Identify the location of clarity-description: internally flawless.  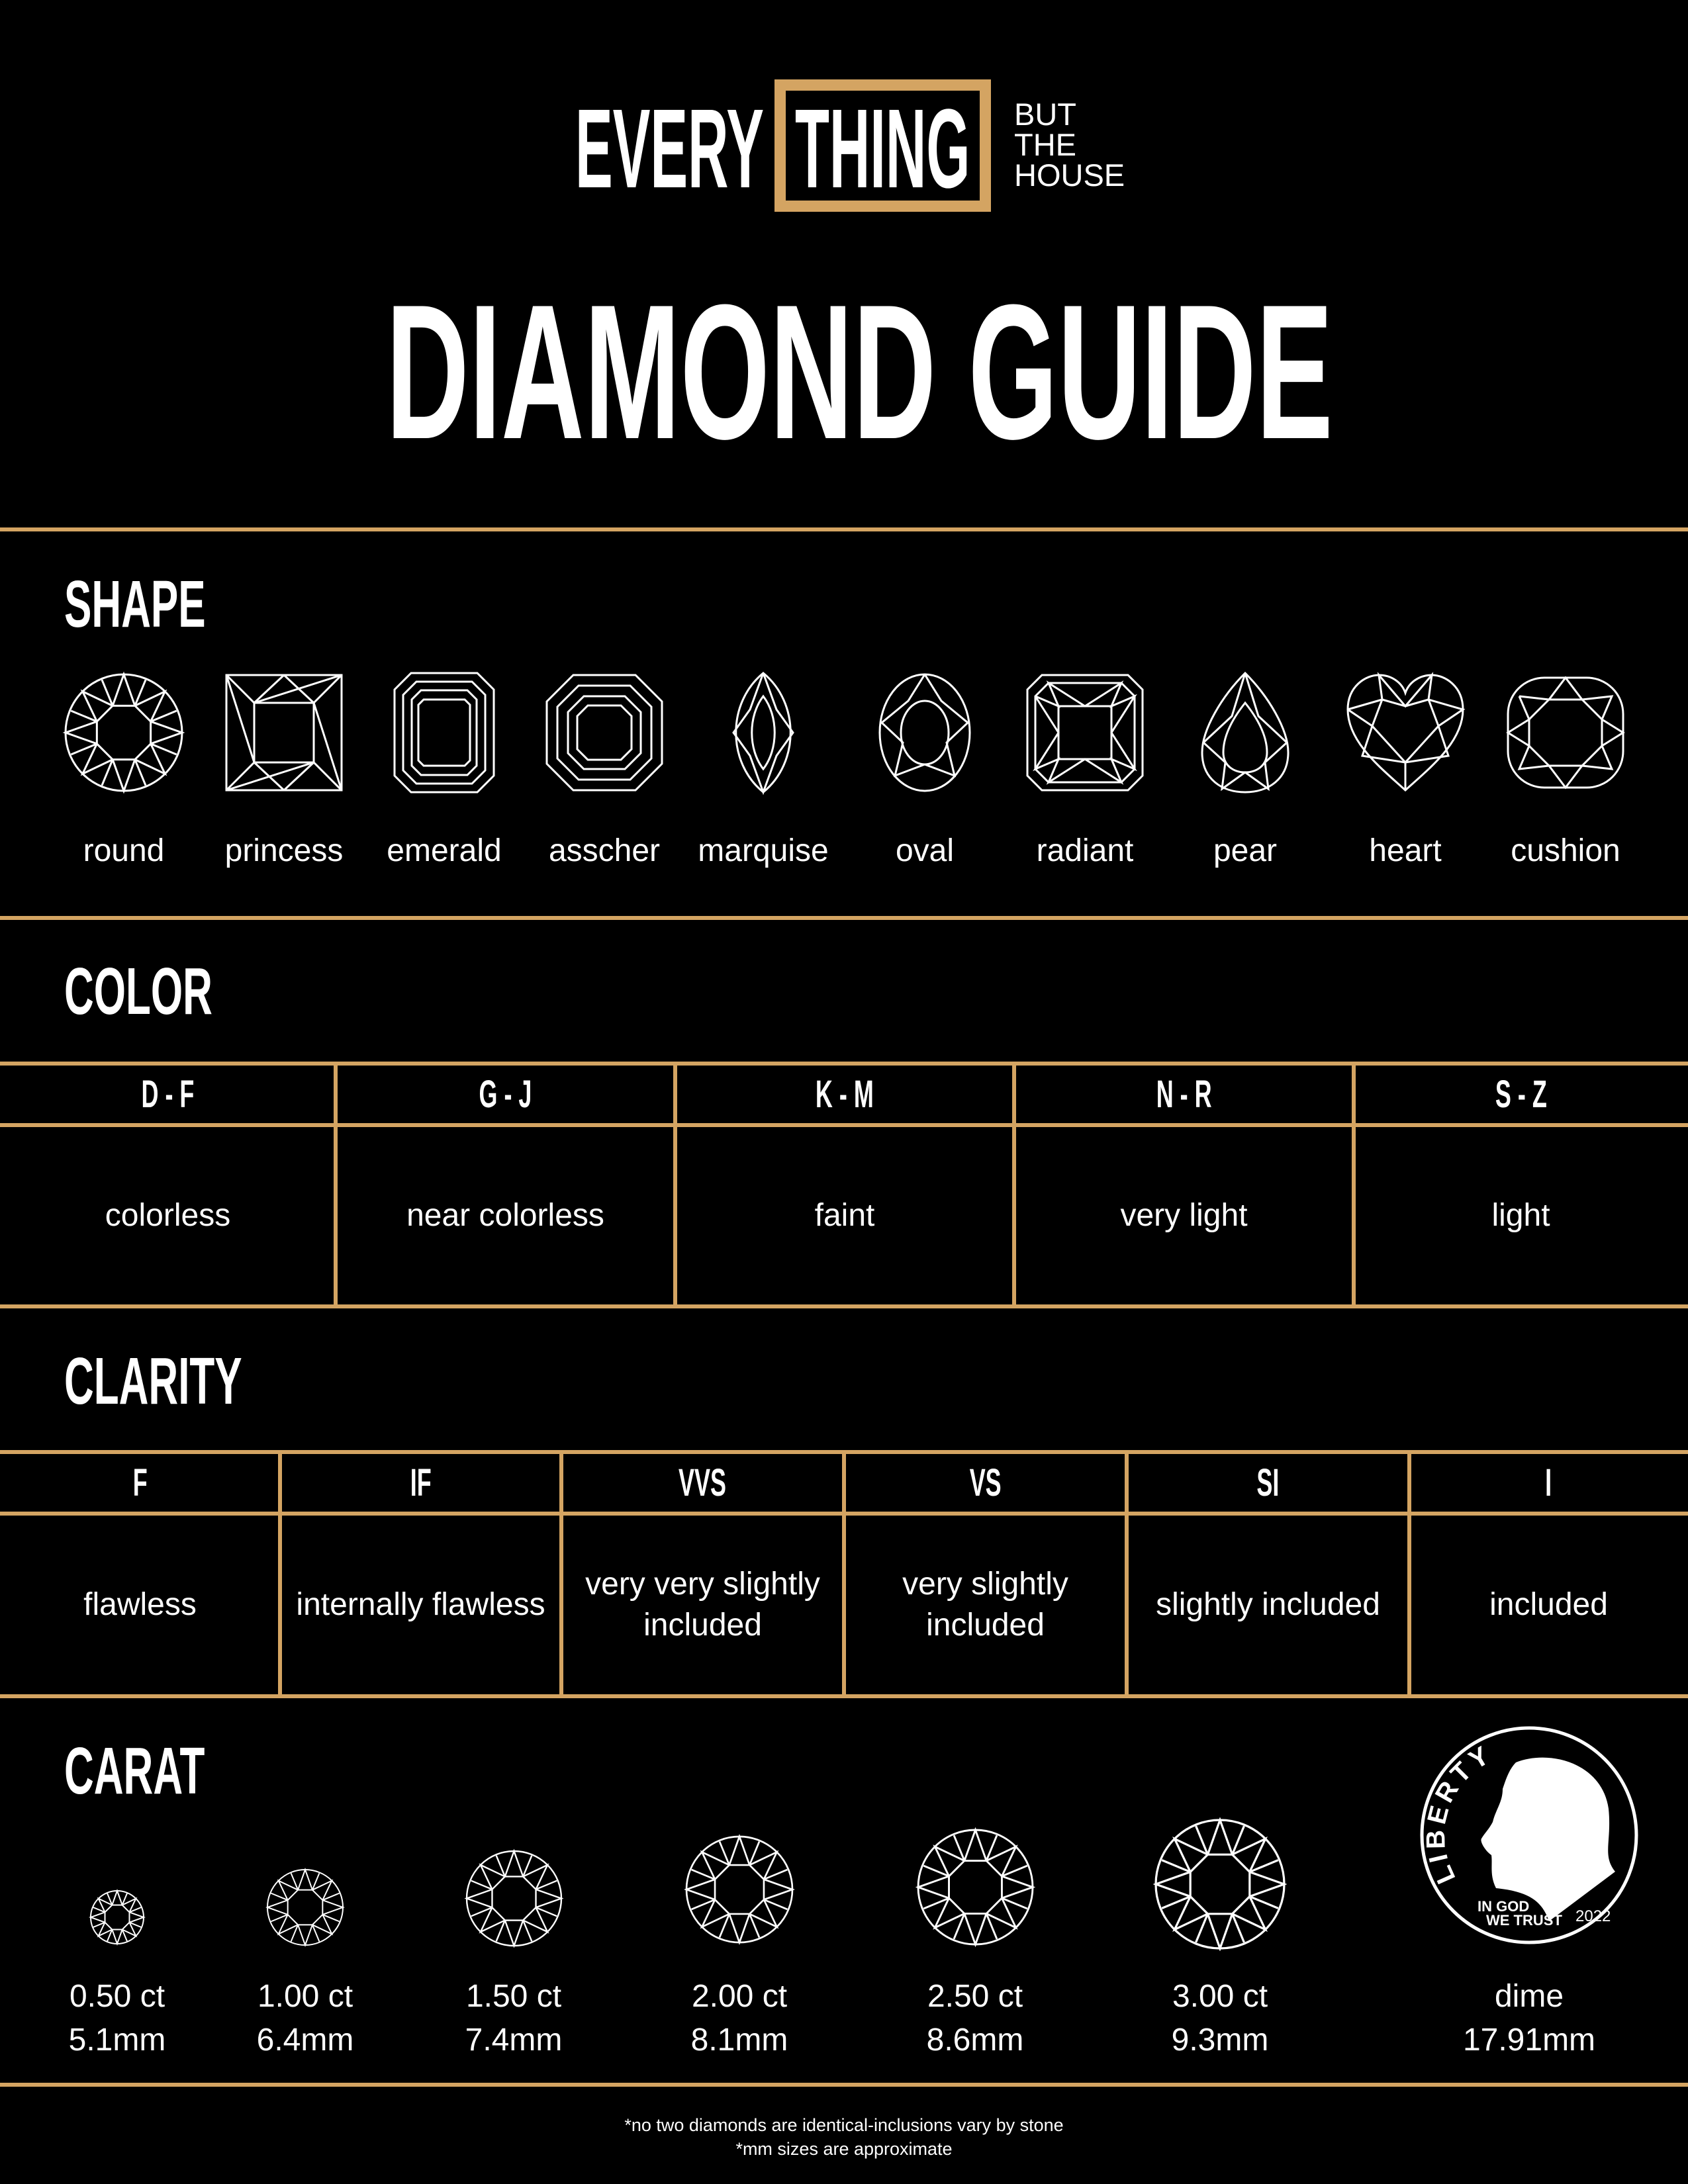
(420, 1604).